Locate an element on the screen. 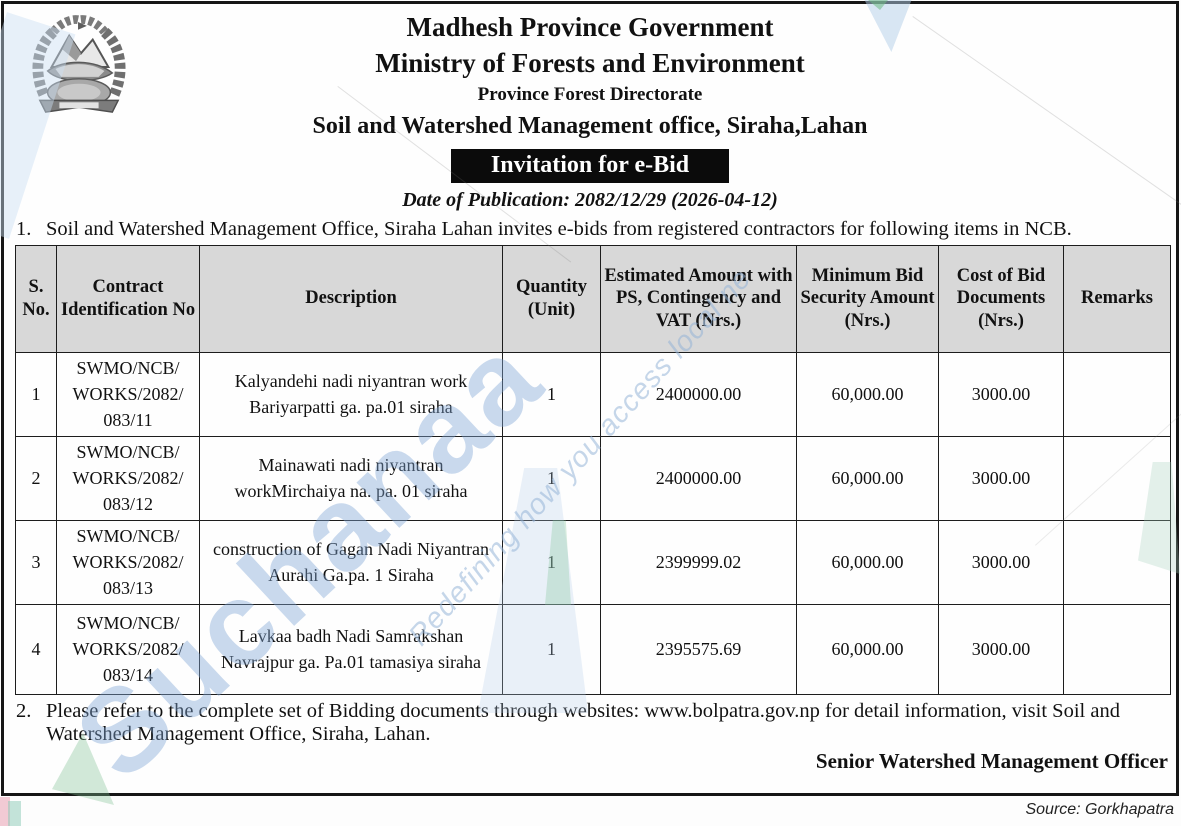  org-title-line2: Ministry of Forests and Environment is located at coordinates (590, 63).